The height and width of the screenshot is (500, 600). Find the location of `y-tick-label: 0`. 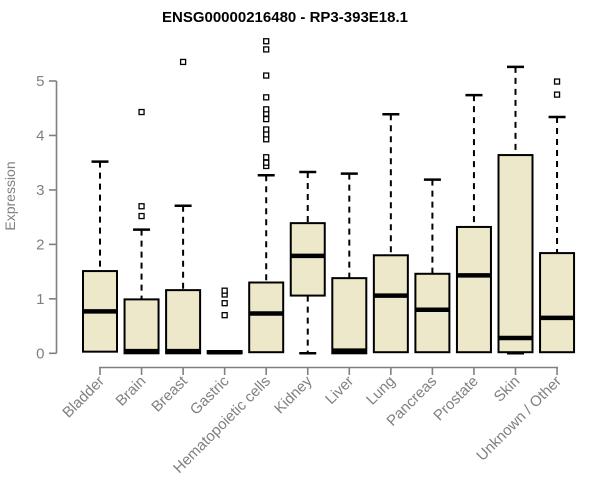

y-tick-label: 0 is located at coordinates (40, 353).